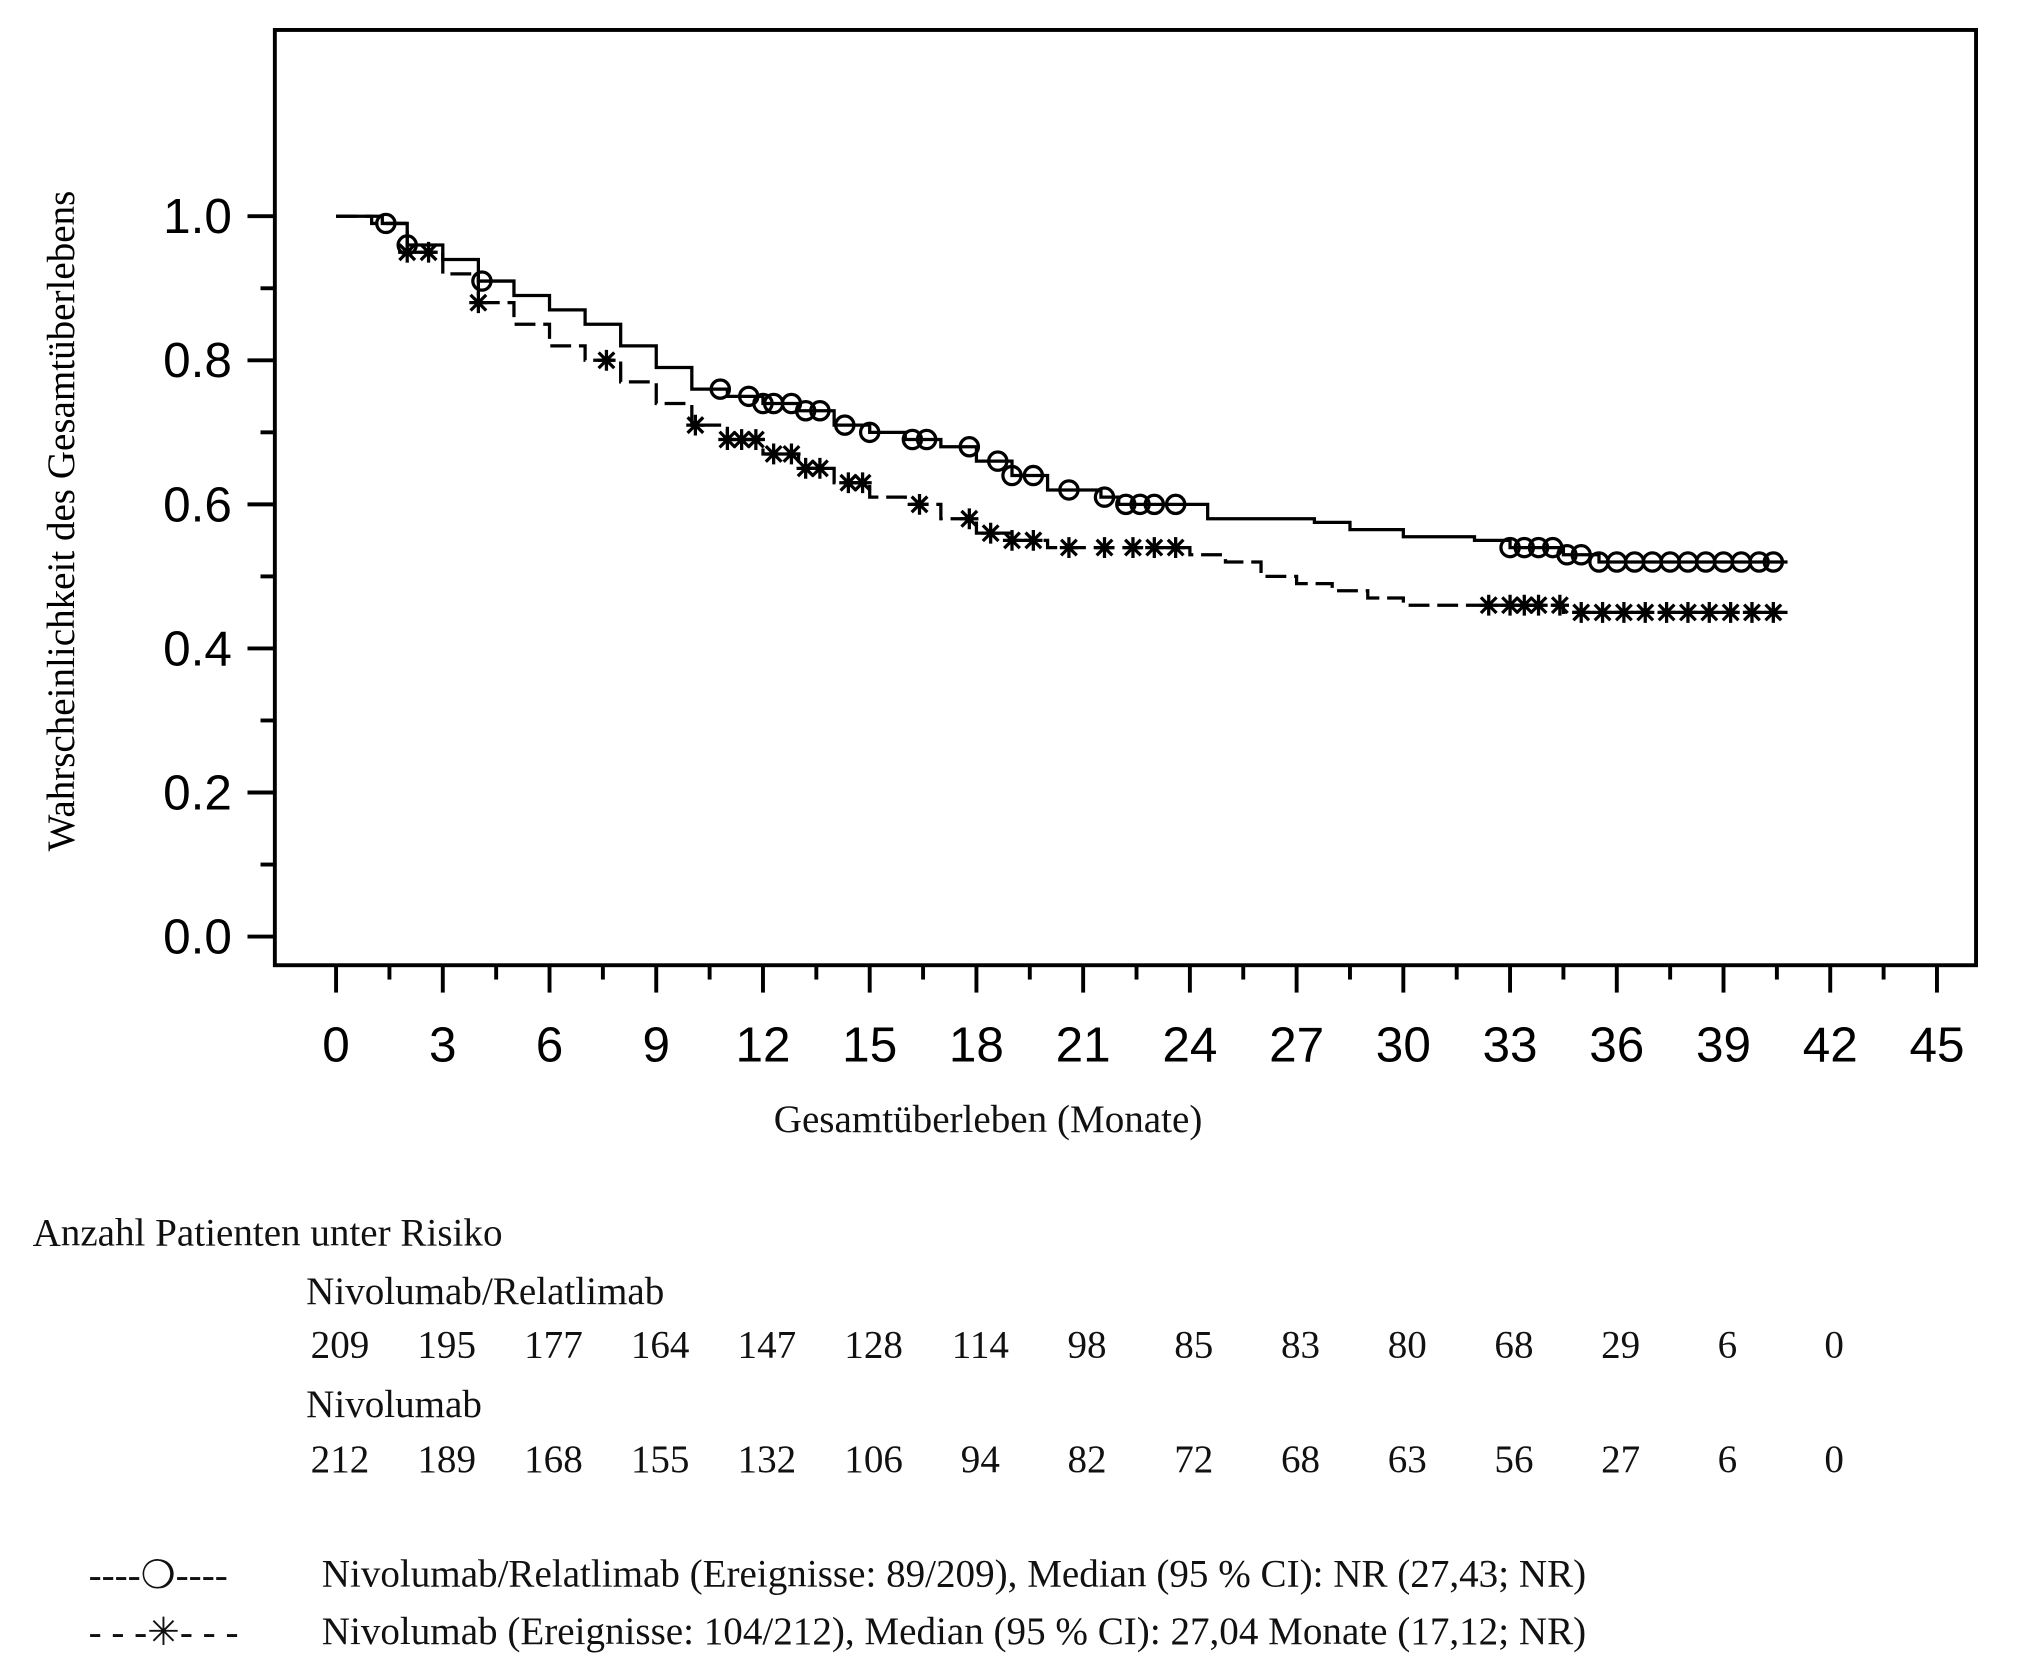 This screenshot has height=1664, width=2019. What do you see at coordinates (980, 1345) in the screenshot?
I see `risk-count: 114` at bounding box center [980, 1345].